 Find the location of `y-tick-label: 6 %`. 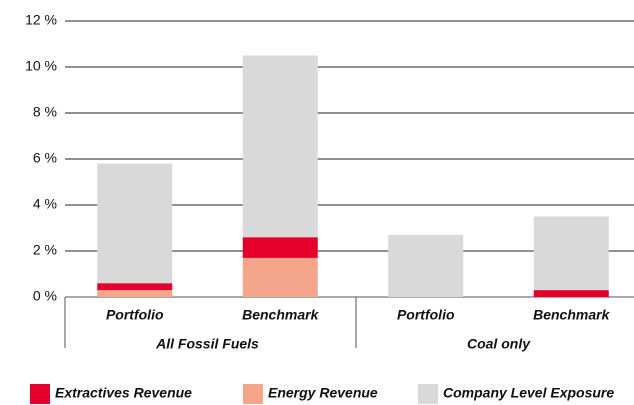

y-tick-label: 6 % is located at coordinates (45, 158).